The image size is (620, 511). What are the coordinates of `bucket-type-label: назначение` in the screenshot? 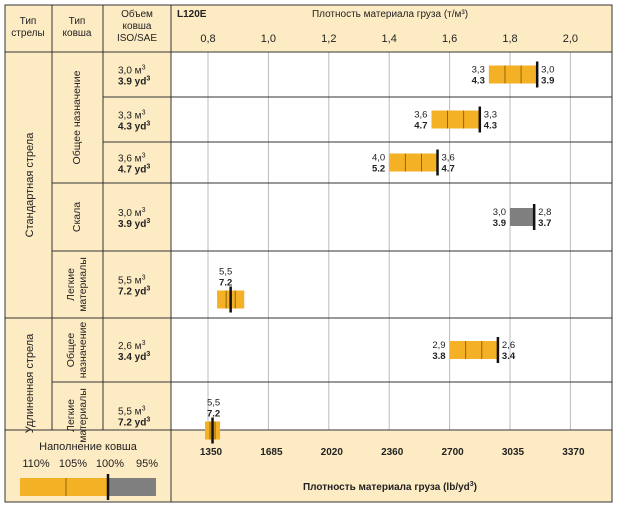 It's located at (83, 350).